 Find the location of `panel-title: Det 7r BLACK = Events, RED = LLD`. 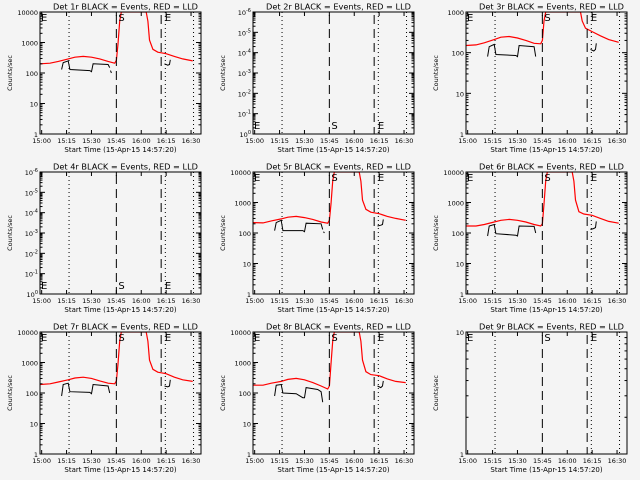

panel-title: Det 7r BLACK = Events, RED = LLD is located at coordinates (125, 327).